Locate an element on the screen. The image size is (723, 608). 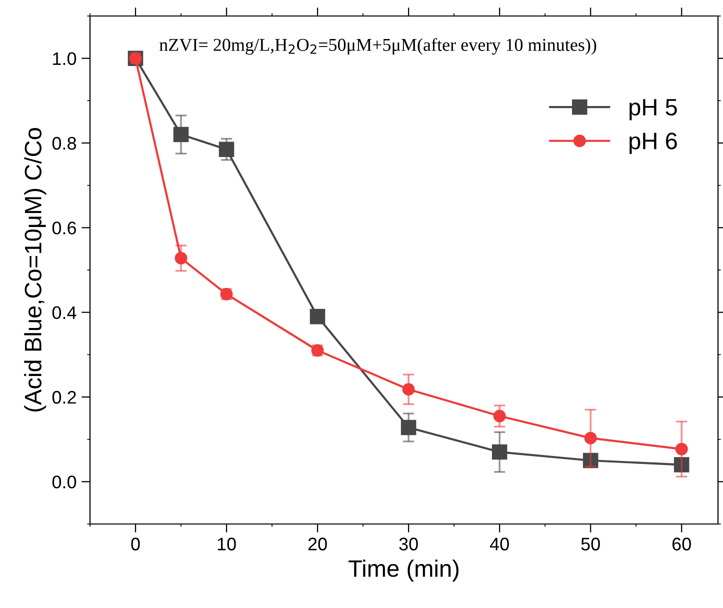
x-tick-label: 10 is located at coordinates (227, 544).